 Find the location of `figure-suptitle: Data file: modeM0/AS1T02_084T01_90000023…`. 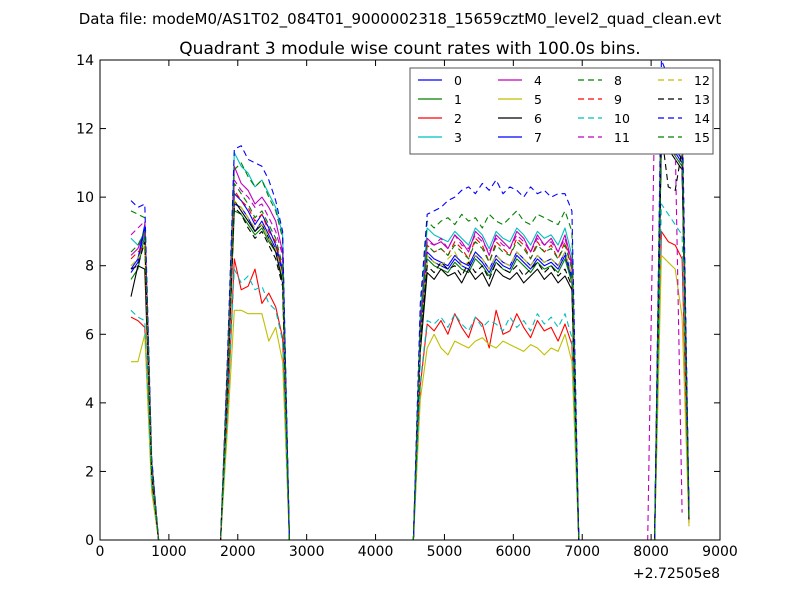

figure-suptitle: Data file: modeM0/AS1T02_084T01_90000023… is located at coordinates (400, 19).